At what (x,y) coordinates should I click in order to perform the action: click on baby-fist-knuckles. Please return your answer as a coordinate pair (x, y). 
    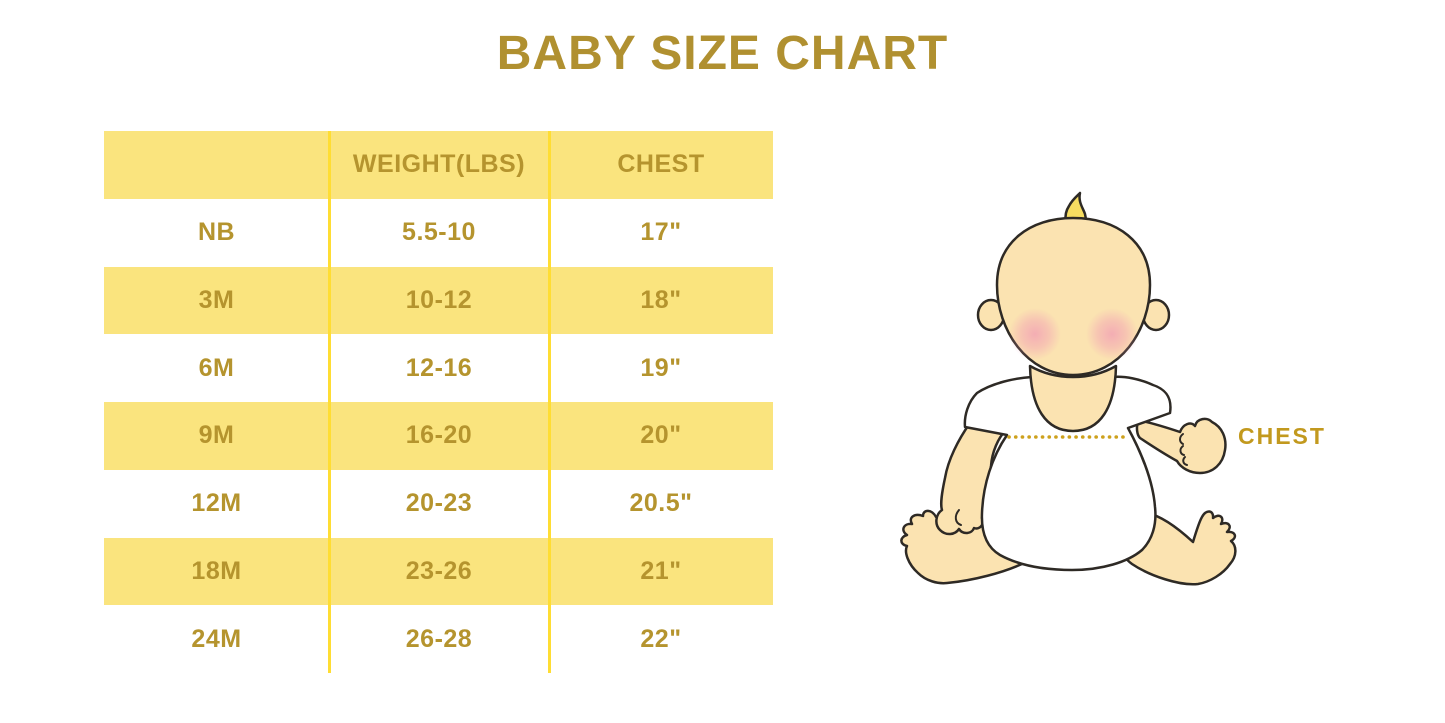
    Looking at the image, I should click on (1183, 449).